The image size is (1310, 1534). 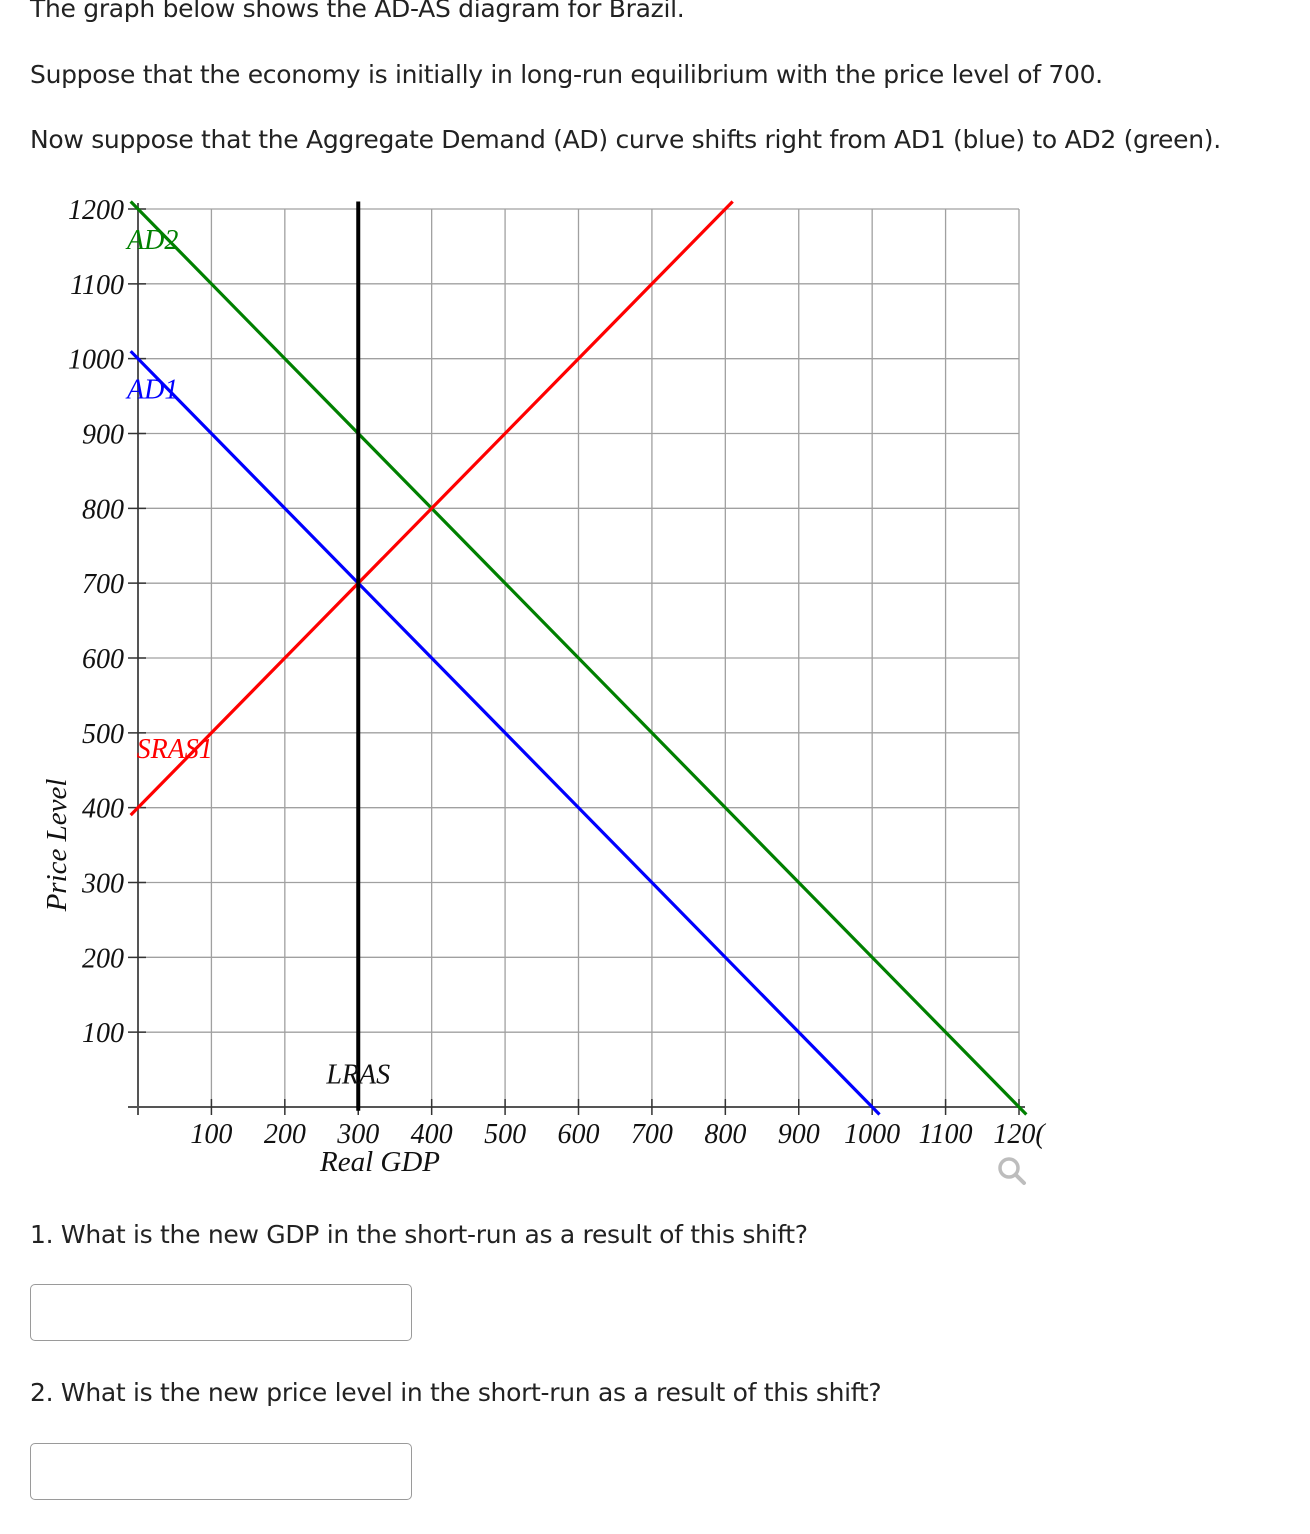 I want to click on y-tick-label: 1000, so click(x=96, y=360).